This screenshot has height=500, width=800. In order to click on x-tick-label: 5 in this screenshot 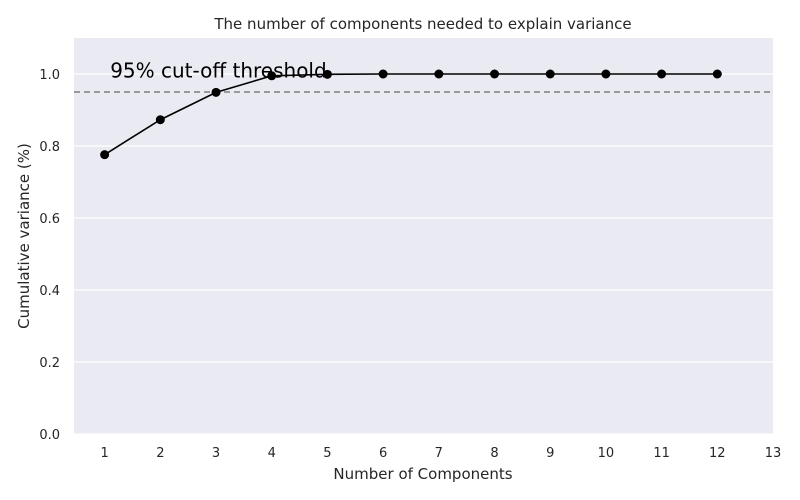, I will do `click(327, 453)`.